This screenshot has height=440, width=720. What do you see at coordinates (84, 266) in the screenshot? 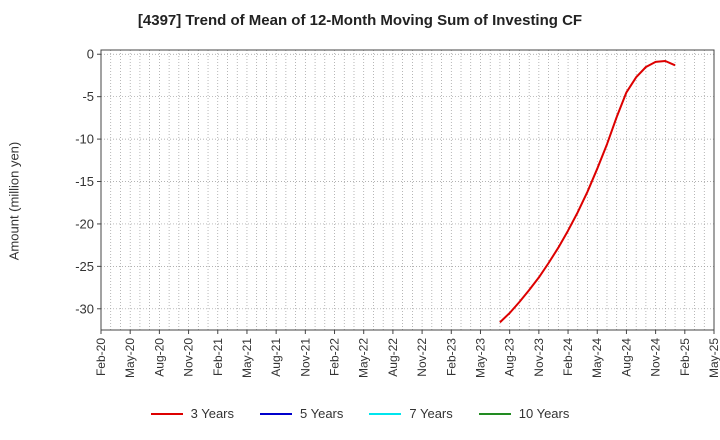
I see `y-tick-label: -25` at bounding box center [84, 266].